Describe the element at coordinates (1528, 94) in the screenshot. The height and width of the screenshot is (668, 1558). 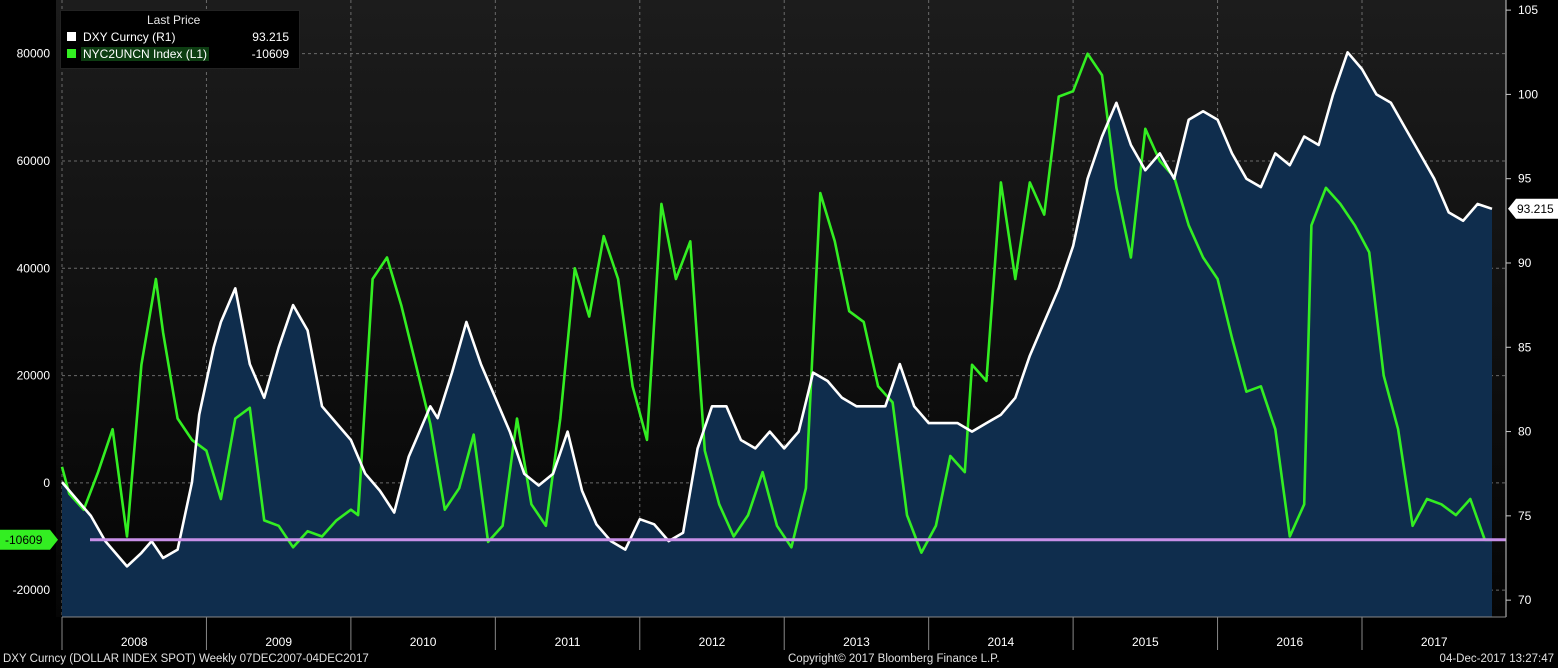
I see `right-tick-label: 100` at that location.